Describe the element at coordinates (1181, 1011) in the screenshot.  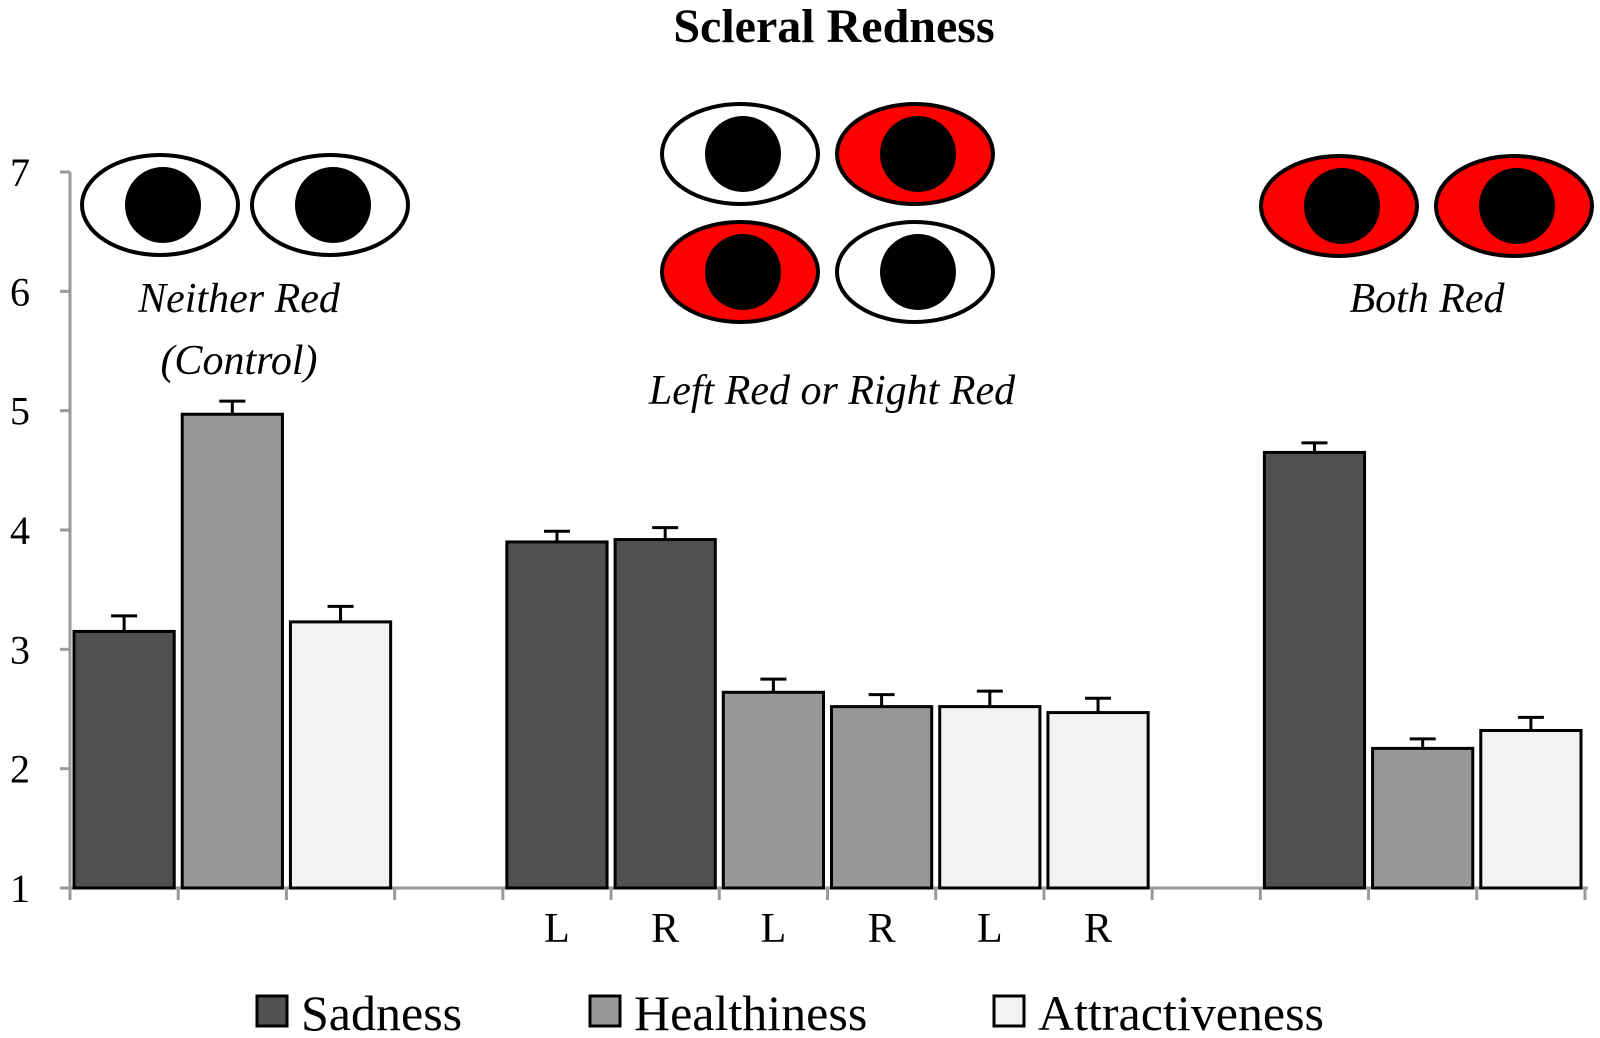
I see `legend-label-attractiveness: Attractiveness` at that location.